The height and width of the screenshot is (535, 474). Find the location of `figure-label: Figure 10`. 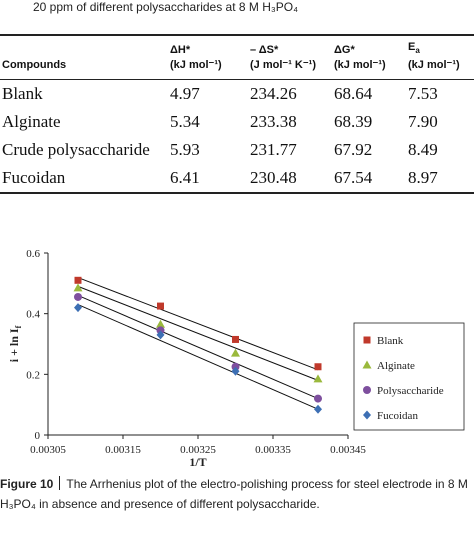

figure-label: Figure 10 is located at coordinates (27, 484).